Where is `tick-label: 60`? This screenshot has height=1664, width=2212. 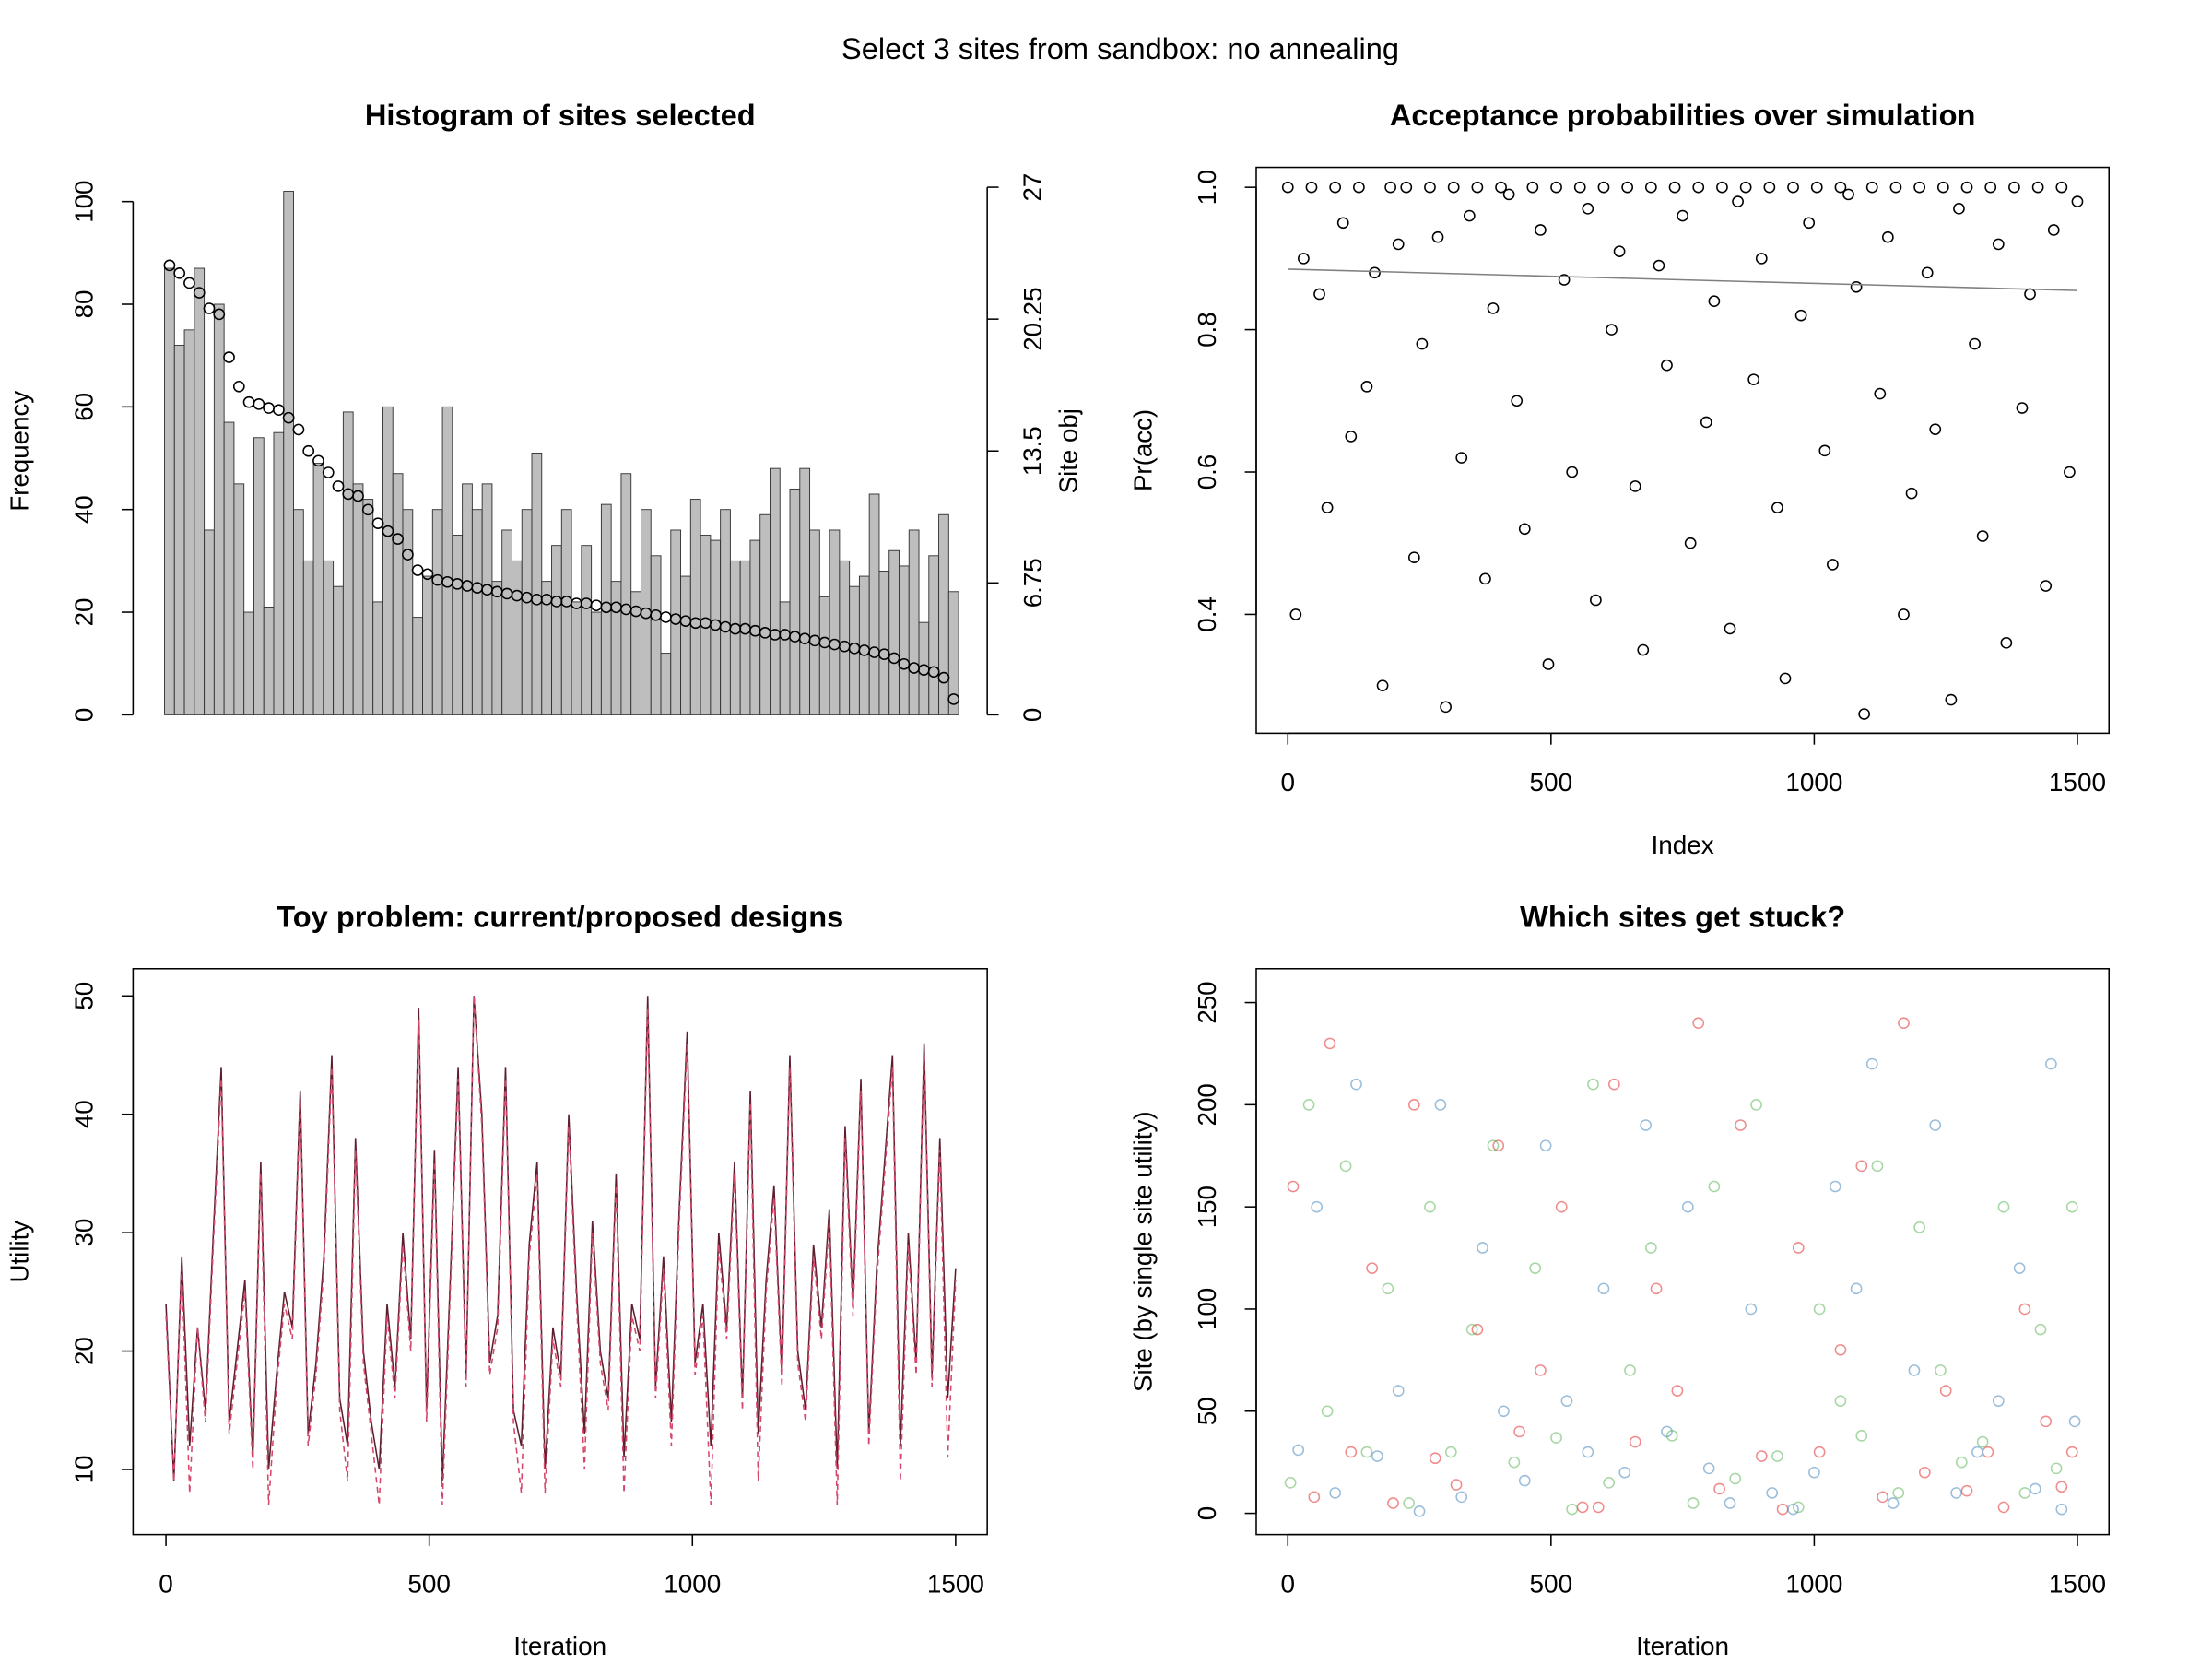
tick-label: 60 is located at coordinates (83, 407).